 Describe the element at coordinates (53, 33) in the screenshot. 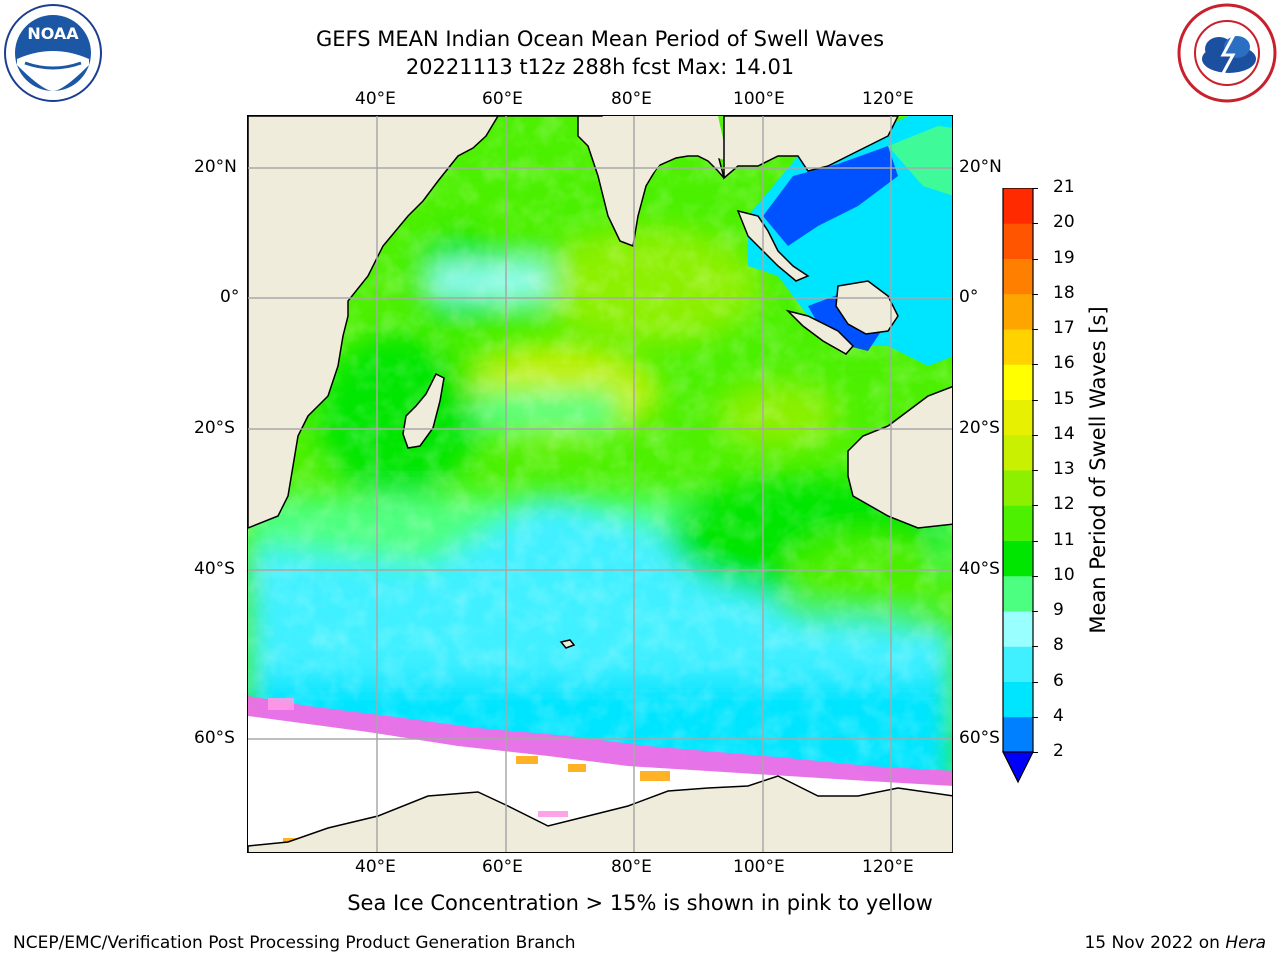

I see `noaa-logo-text: NOAA` at that location.